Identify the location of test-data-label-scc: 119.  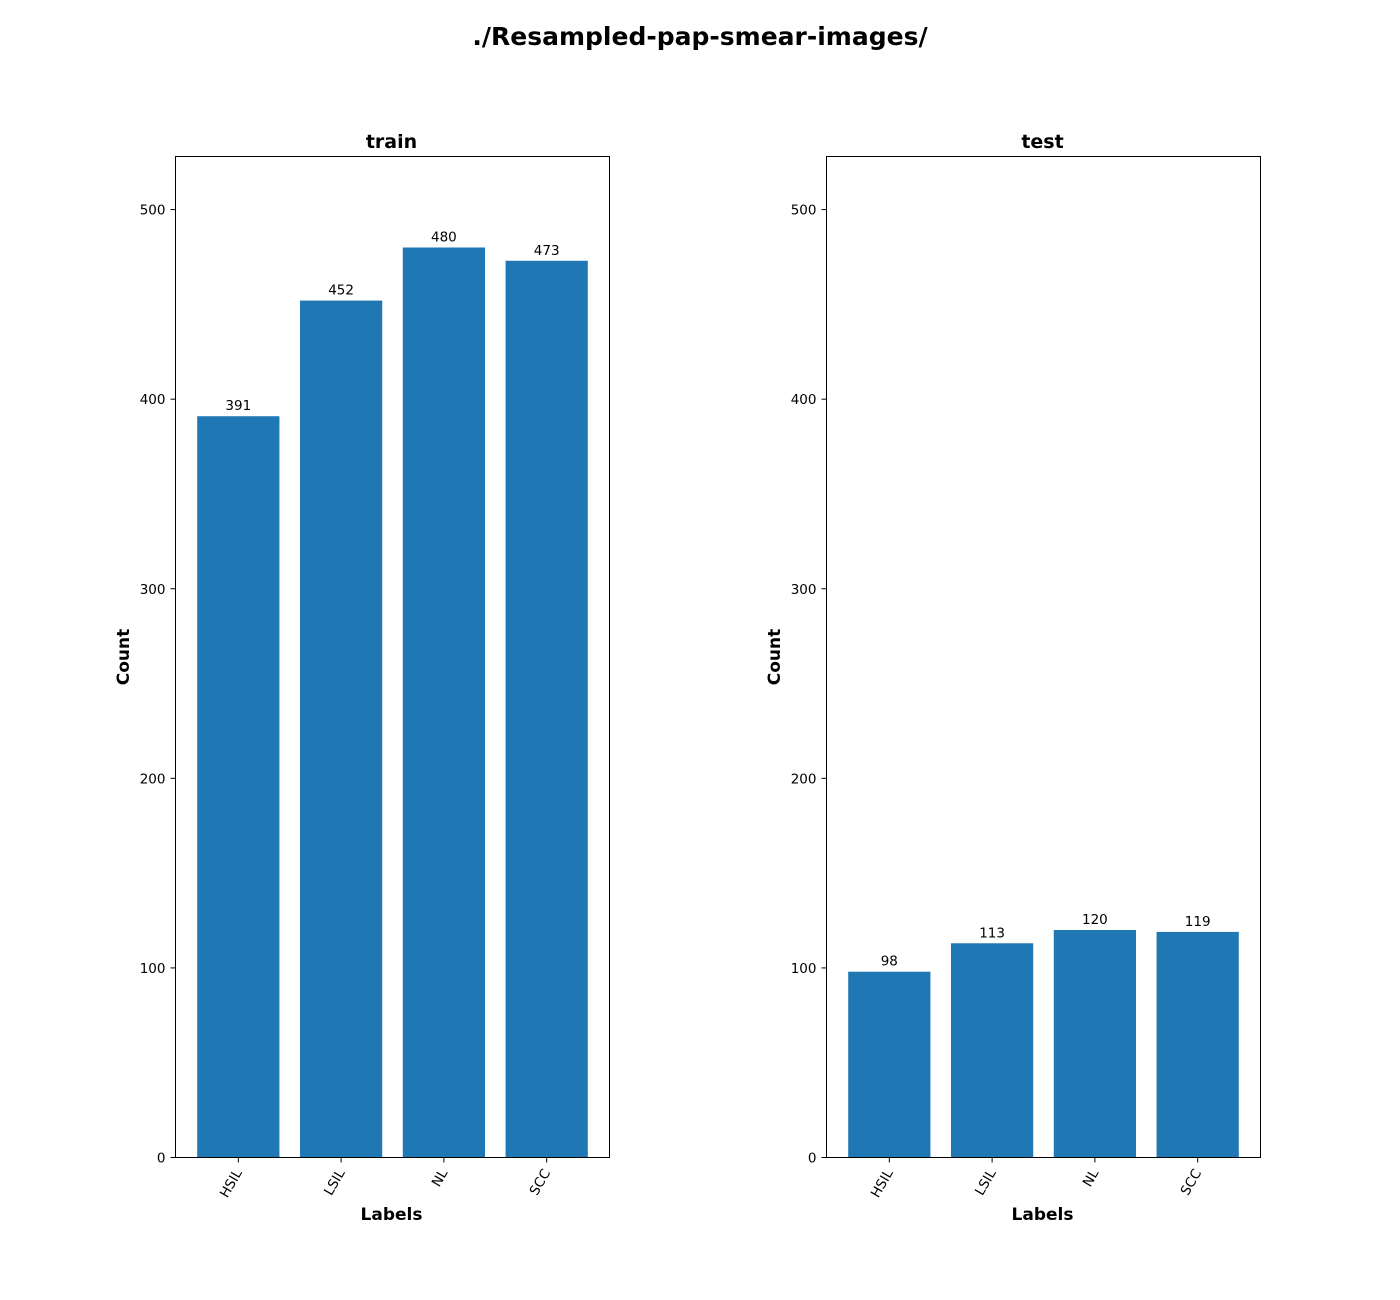
(1198, 922).